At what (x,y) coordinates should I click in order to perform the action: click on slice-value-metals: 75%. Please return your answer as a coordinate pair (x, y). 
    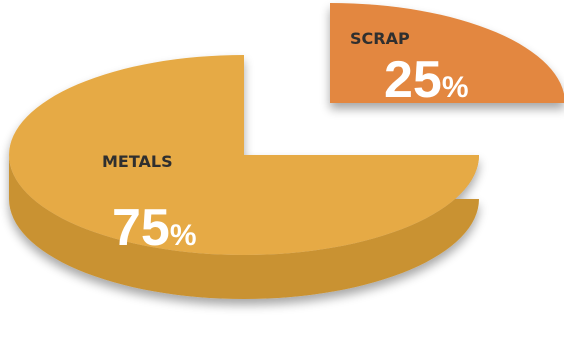
    Looking at the image, I should click on (154, 228).